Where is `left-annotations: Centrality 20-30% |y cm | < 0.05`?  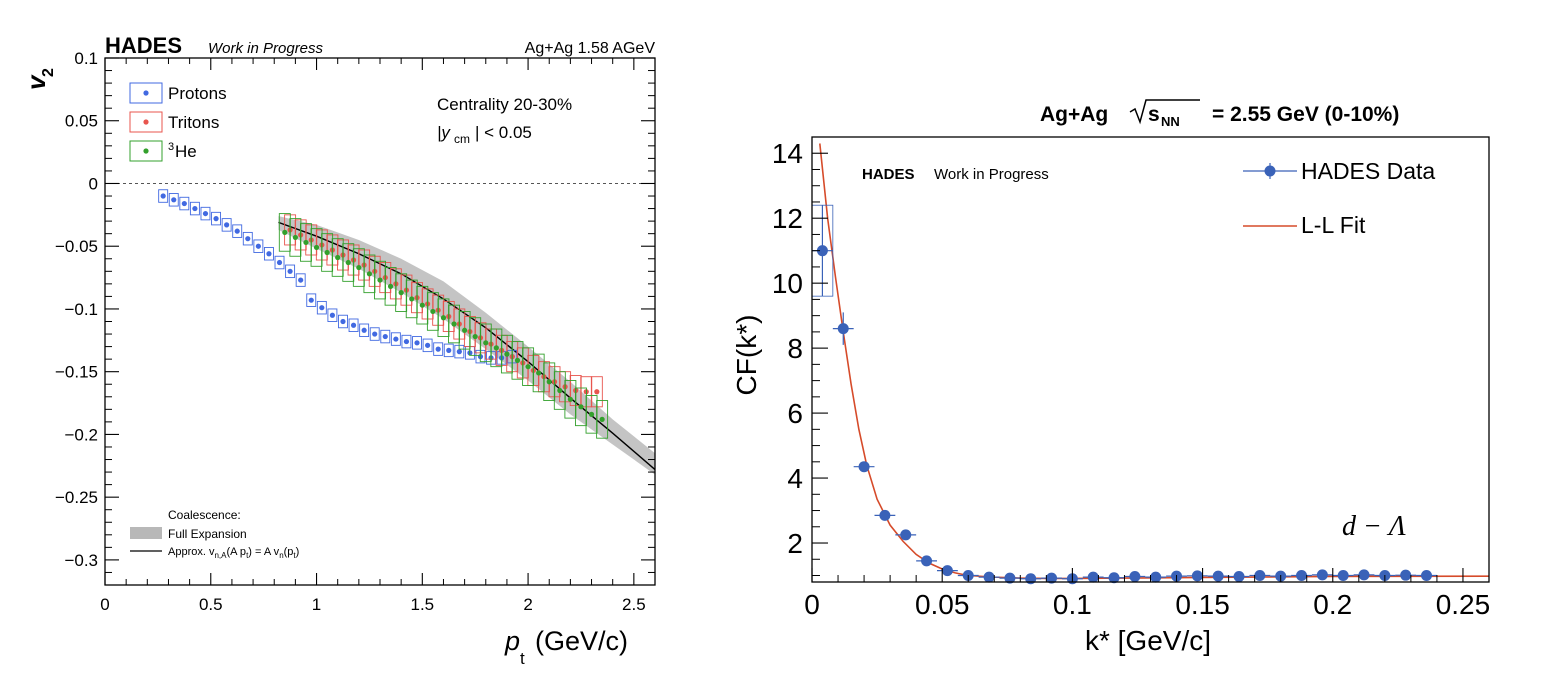 left-annotations: Centrality 20-30% |y cm | < 0.05 is located at coordinates (504, 120).